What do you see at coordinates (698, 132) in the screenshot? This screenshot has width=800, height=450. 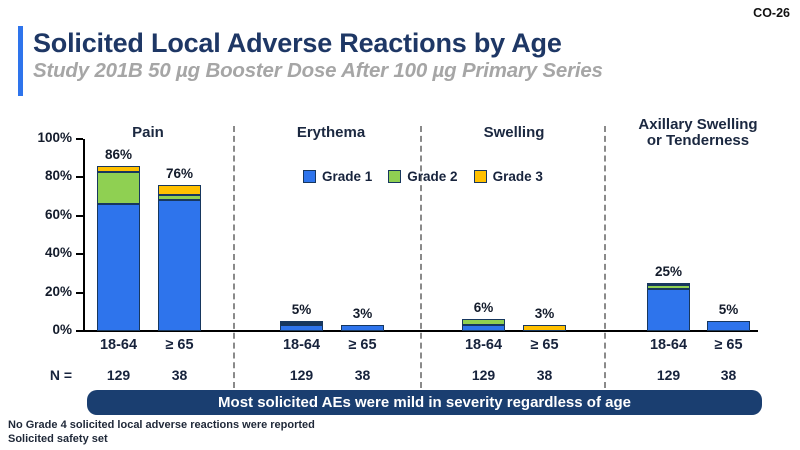 I see `group-header: Axillary Swelling or Tenderness` at bounding box center [698, 132].